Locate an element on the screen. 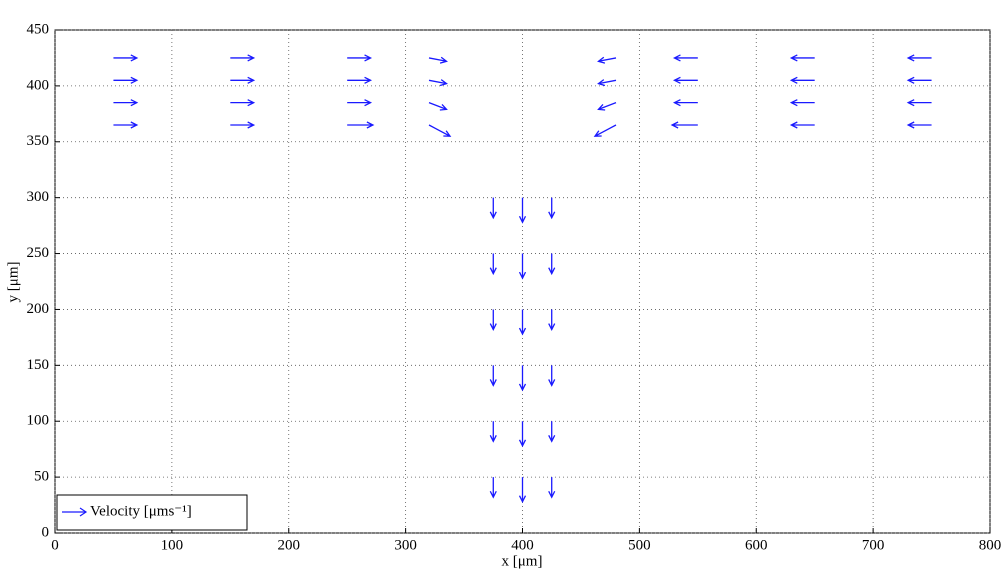 The width and height of the screenshot is (1006, 578). y-axis-label: y [μm] is located at coordinates (13, 282).